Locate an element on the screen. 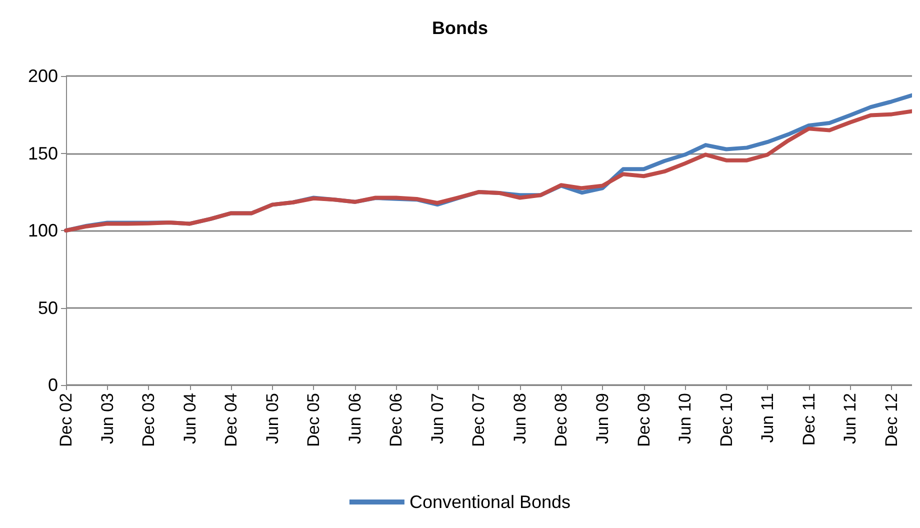  y-tick-label: 0 is located at coordinates (53, 385).